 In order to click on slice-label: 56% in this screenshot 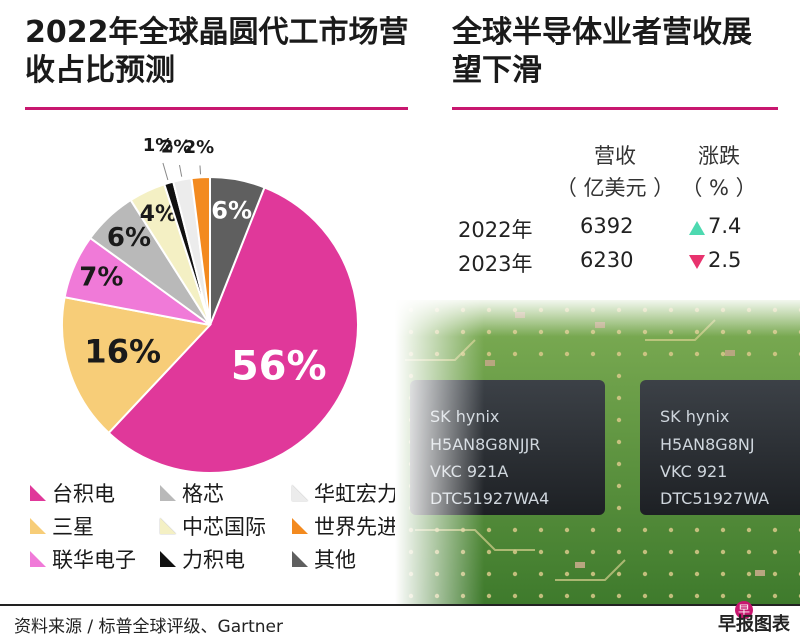, I will do `click(279, 367)`.